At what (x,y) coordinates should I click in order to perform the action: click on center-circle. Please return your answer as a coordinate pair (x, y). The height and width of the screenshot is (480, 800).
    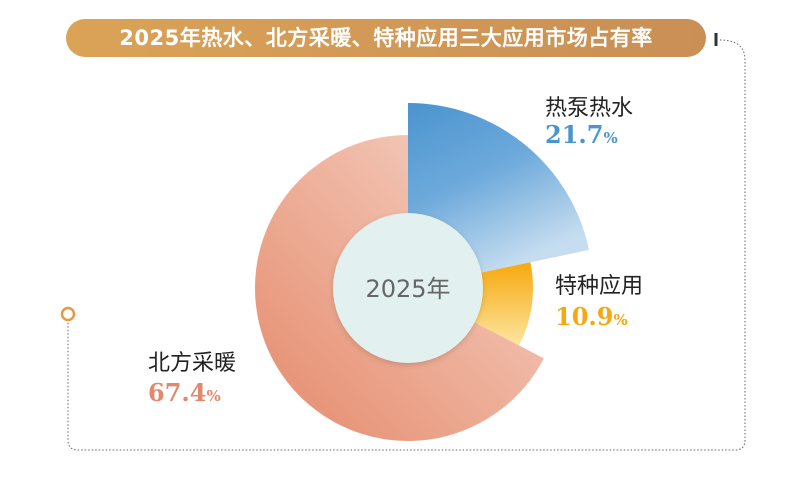
    Looking at the image, I should click on (408, 288).